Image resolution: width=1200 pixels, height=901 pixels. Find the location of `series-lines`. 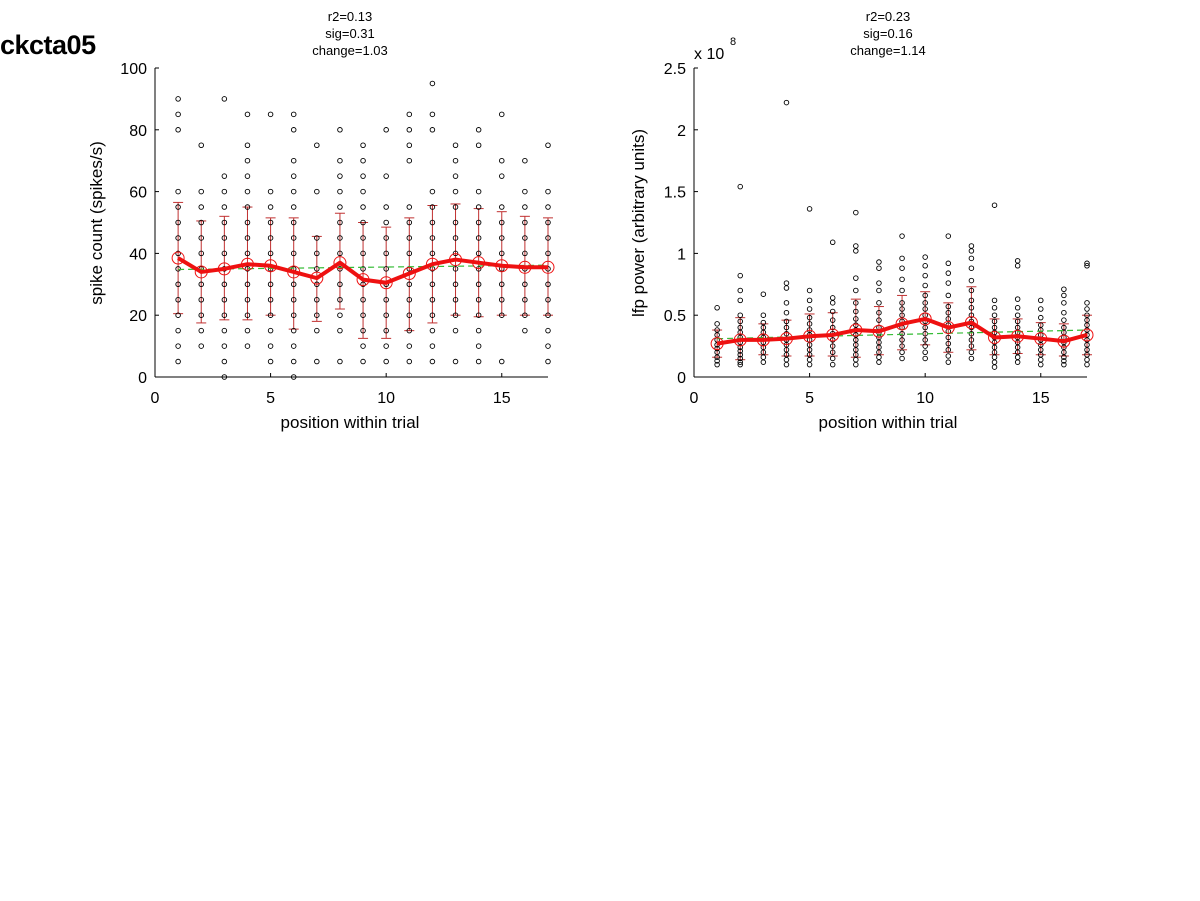

series-lines is located at coordinates (902, 331).